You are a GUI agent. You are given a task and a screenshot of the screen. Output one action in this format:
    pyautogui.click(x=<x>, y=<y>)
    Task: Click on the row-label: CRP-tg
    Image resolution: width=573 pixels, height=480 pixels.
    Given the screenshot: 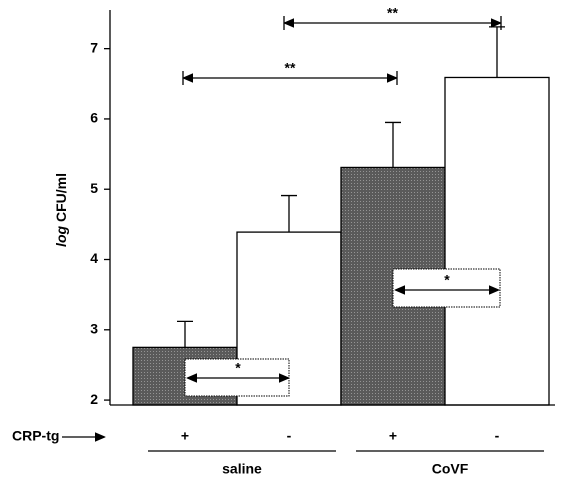 What is the action you would take?
    pyautogui.click(x=35, y=436)
    